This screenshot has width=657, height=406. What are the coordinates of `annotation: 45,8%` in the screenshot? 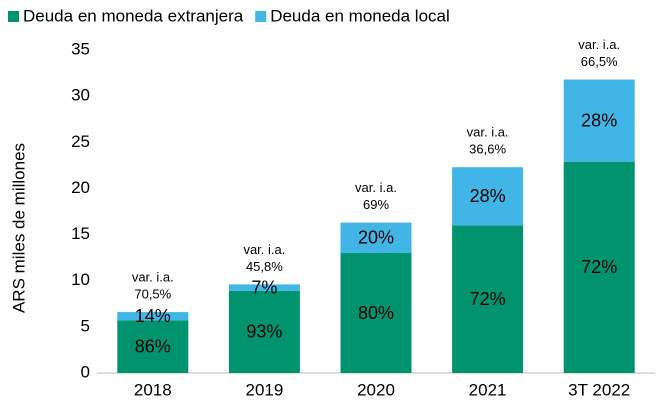 It's located at (264, 266).